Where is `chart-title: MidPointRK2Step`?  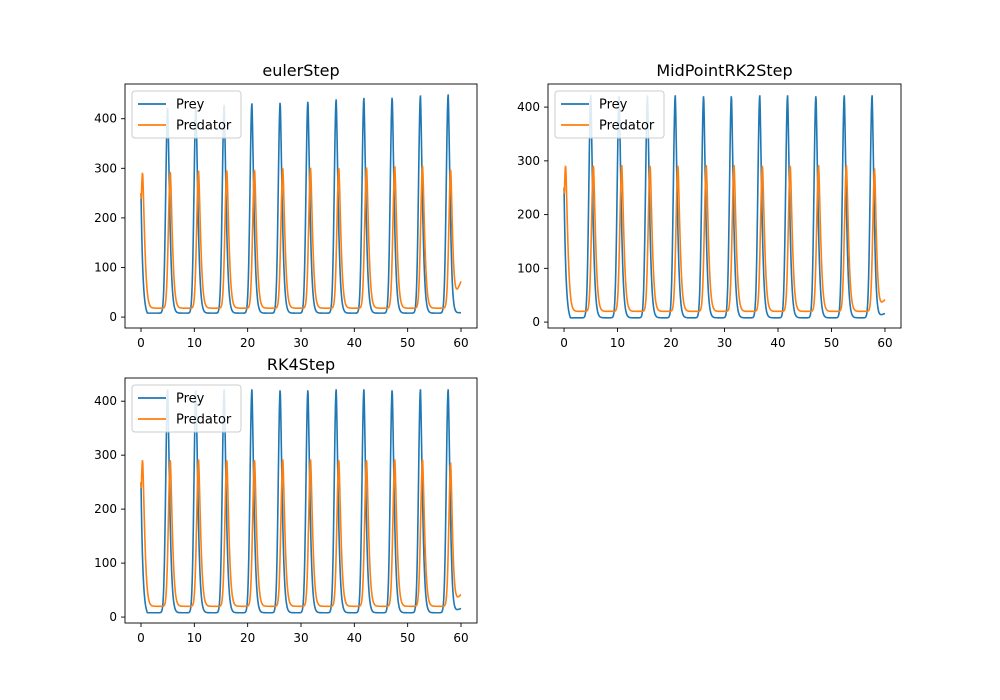
chart-title: MidPointRK2Step is located at coordinates (724, 70).